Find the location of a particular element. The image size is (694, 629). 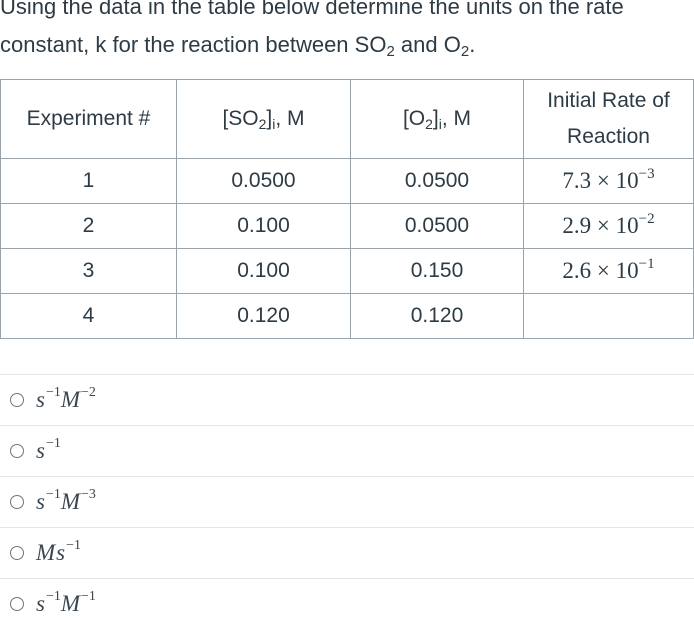

table-row: 3 0.100 0.150 2.6 × 10−1 is located at coordinates (347, 271).